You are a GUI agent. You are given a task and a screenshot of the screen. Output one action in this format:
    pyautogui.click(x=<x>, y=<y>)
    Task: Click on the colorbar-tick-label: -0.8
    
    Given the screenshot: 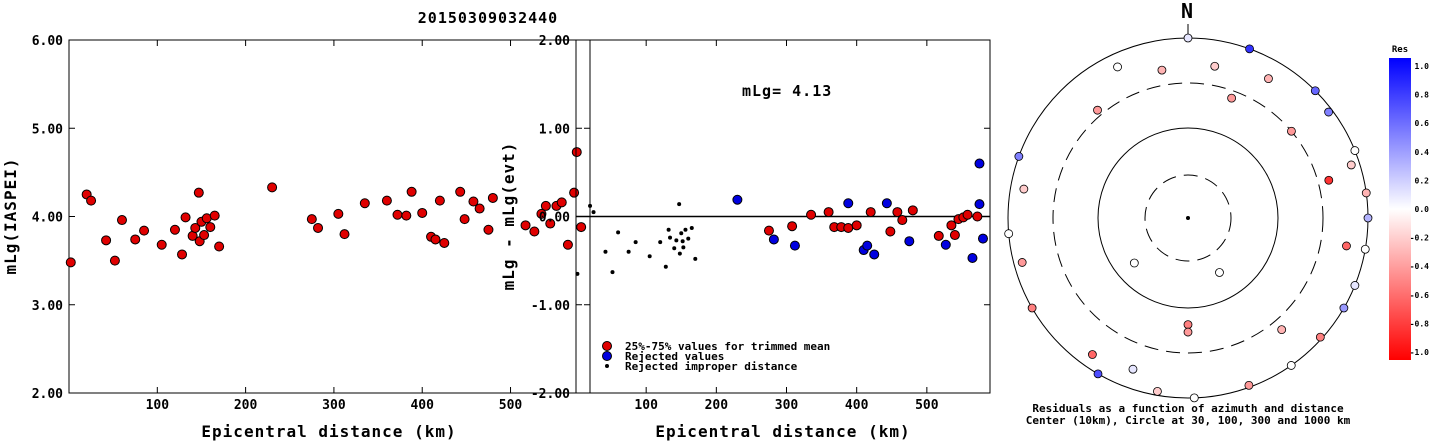 What is the action you would take?
    pyautogui.click(x=1419, y=323)
    